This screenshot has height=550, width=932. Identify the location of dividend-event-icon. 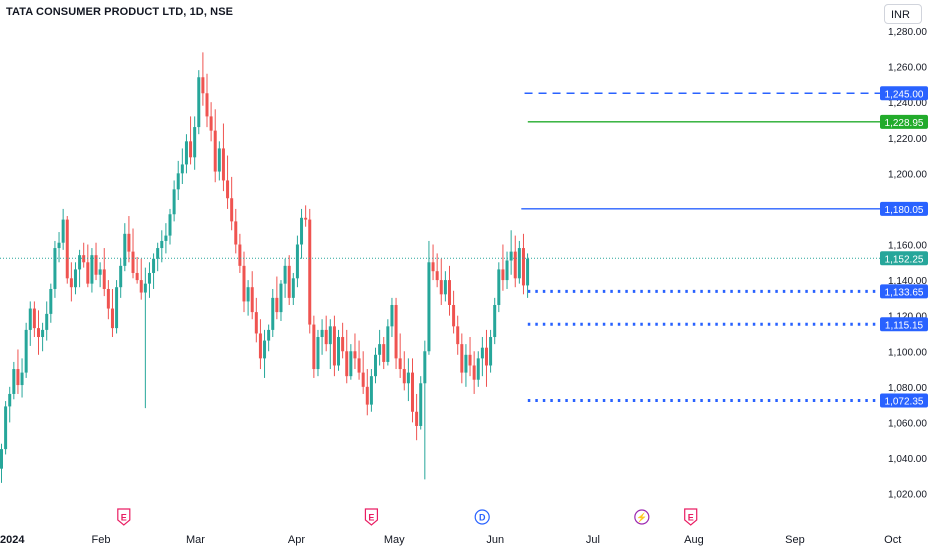
(482, 517).